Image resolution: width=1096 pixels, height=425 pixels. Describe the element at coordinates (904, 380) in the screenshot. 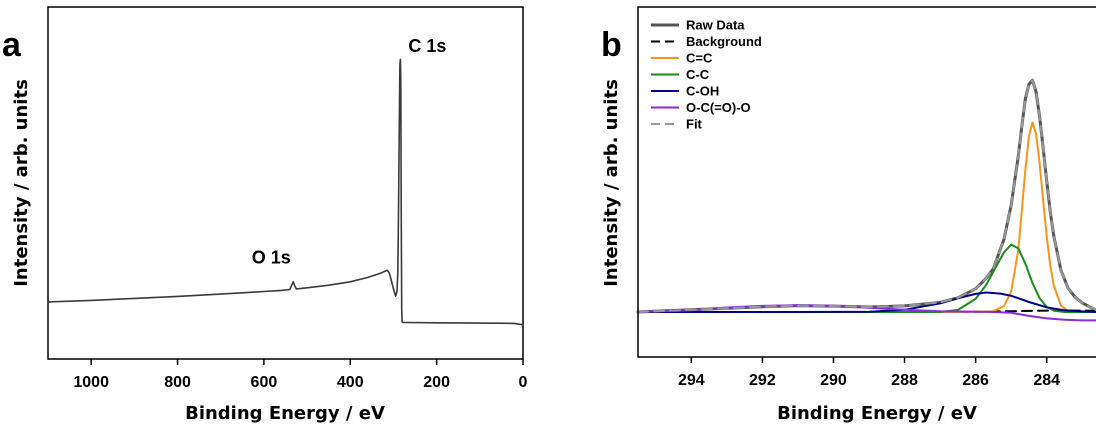

I see `panel-b-x-tick-label-288: 288` at that location.